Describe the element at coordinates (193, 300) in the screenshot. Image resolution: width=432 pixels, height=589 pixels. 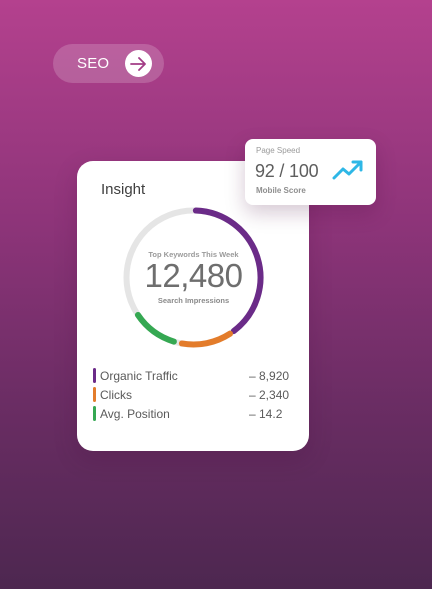
I see `donut-subcaption: Search Impressions` at that location.